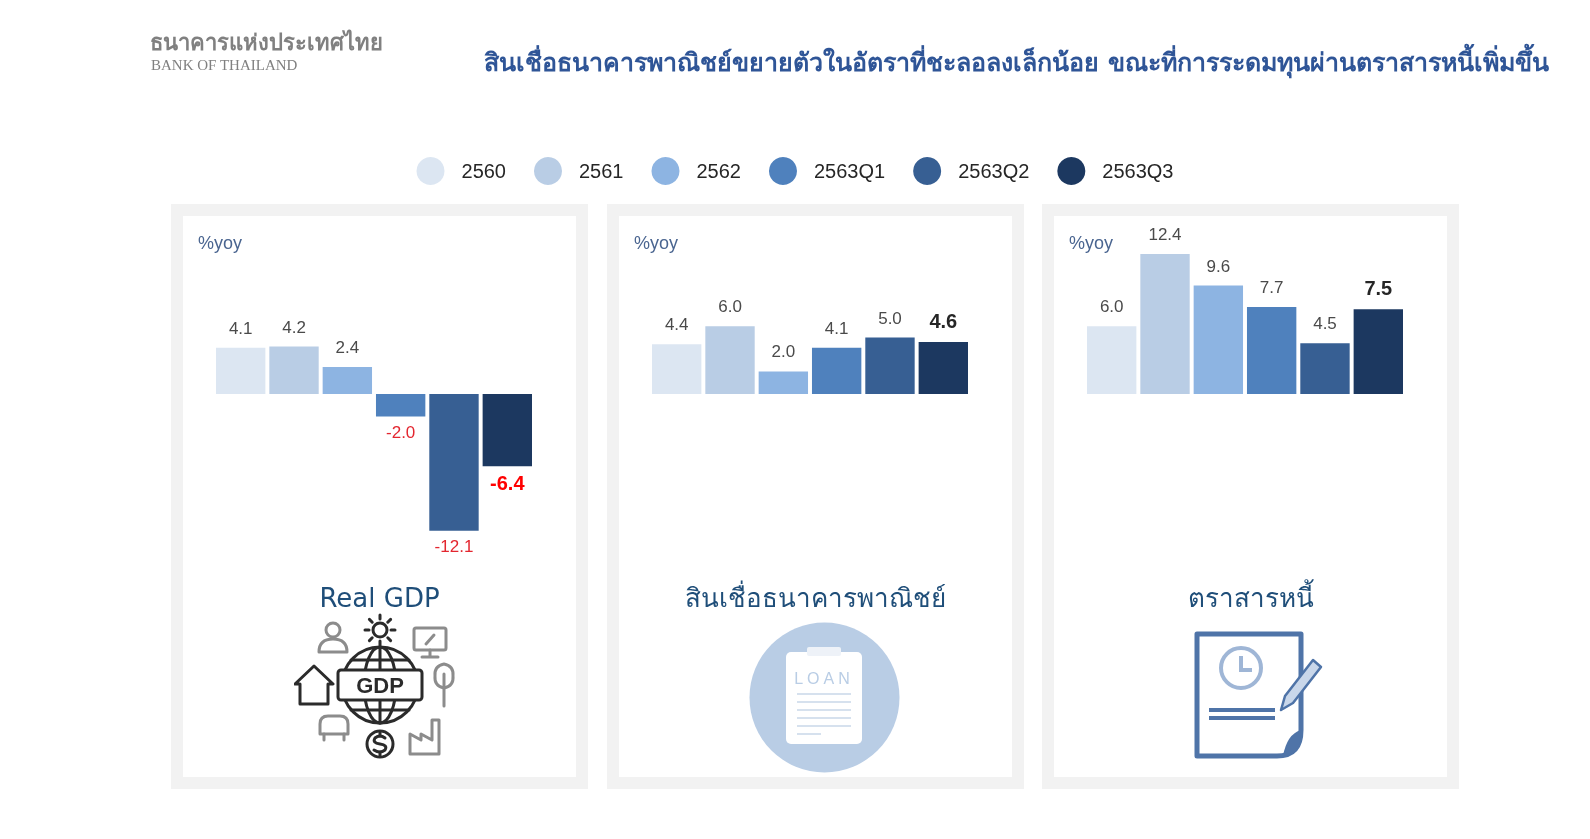 The image size is (1590, 839). What do you see at coordinates (718, 171) in the screenshot?
I see `legend-label: 2562` at bounding box center [718, 171].